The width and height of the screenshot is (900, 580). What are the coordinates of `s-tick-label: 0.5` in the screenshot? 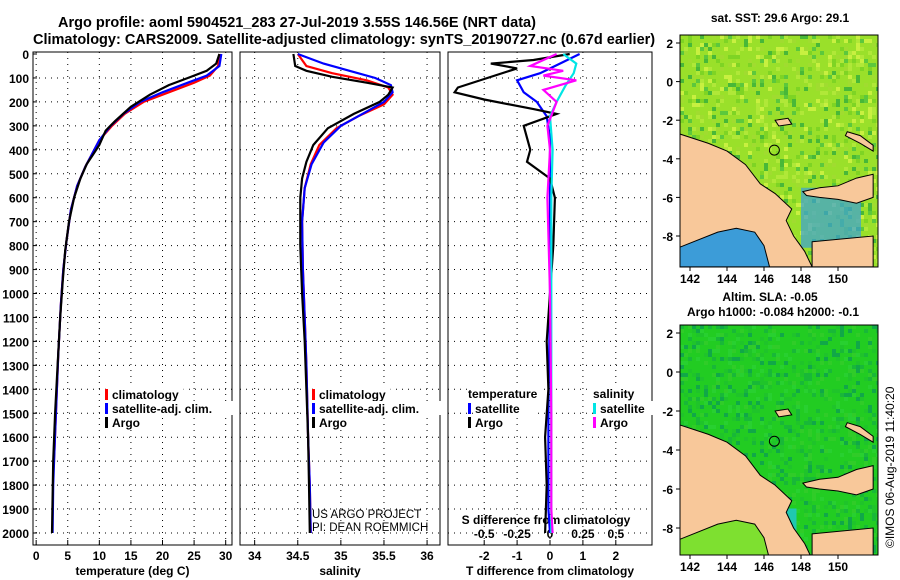 It's located at (615, 534).